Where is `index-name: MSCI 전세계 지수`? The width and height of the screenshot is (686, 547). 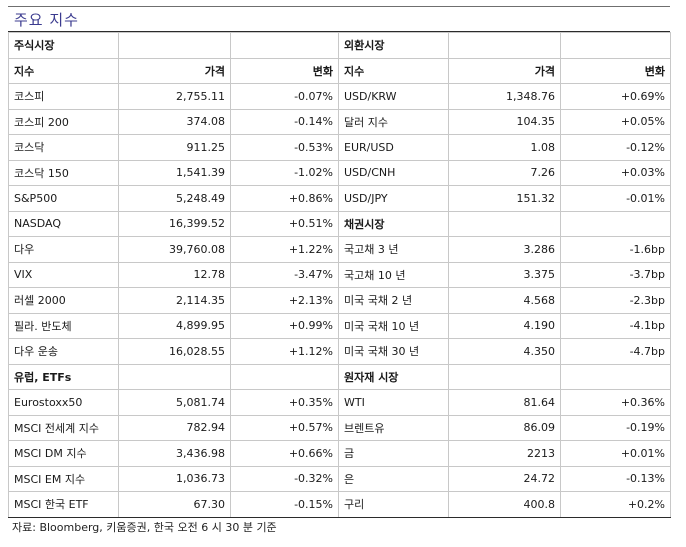
index-name: MSCI 전세계 지수 is located at coordinates (63, 427).